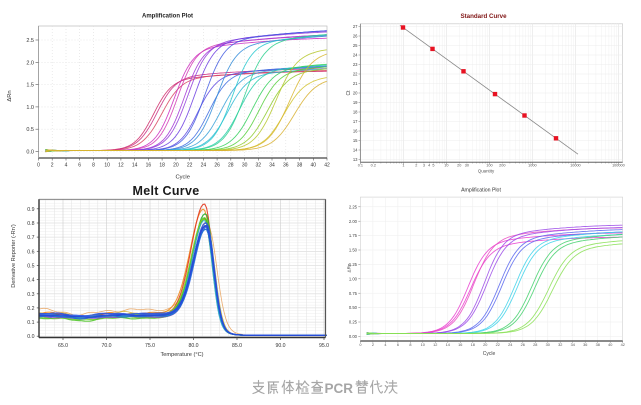  I want to click on svg-text: 100000, so click(618, 166).